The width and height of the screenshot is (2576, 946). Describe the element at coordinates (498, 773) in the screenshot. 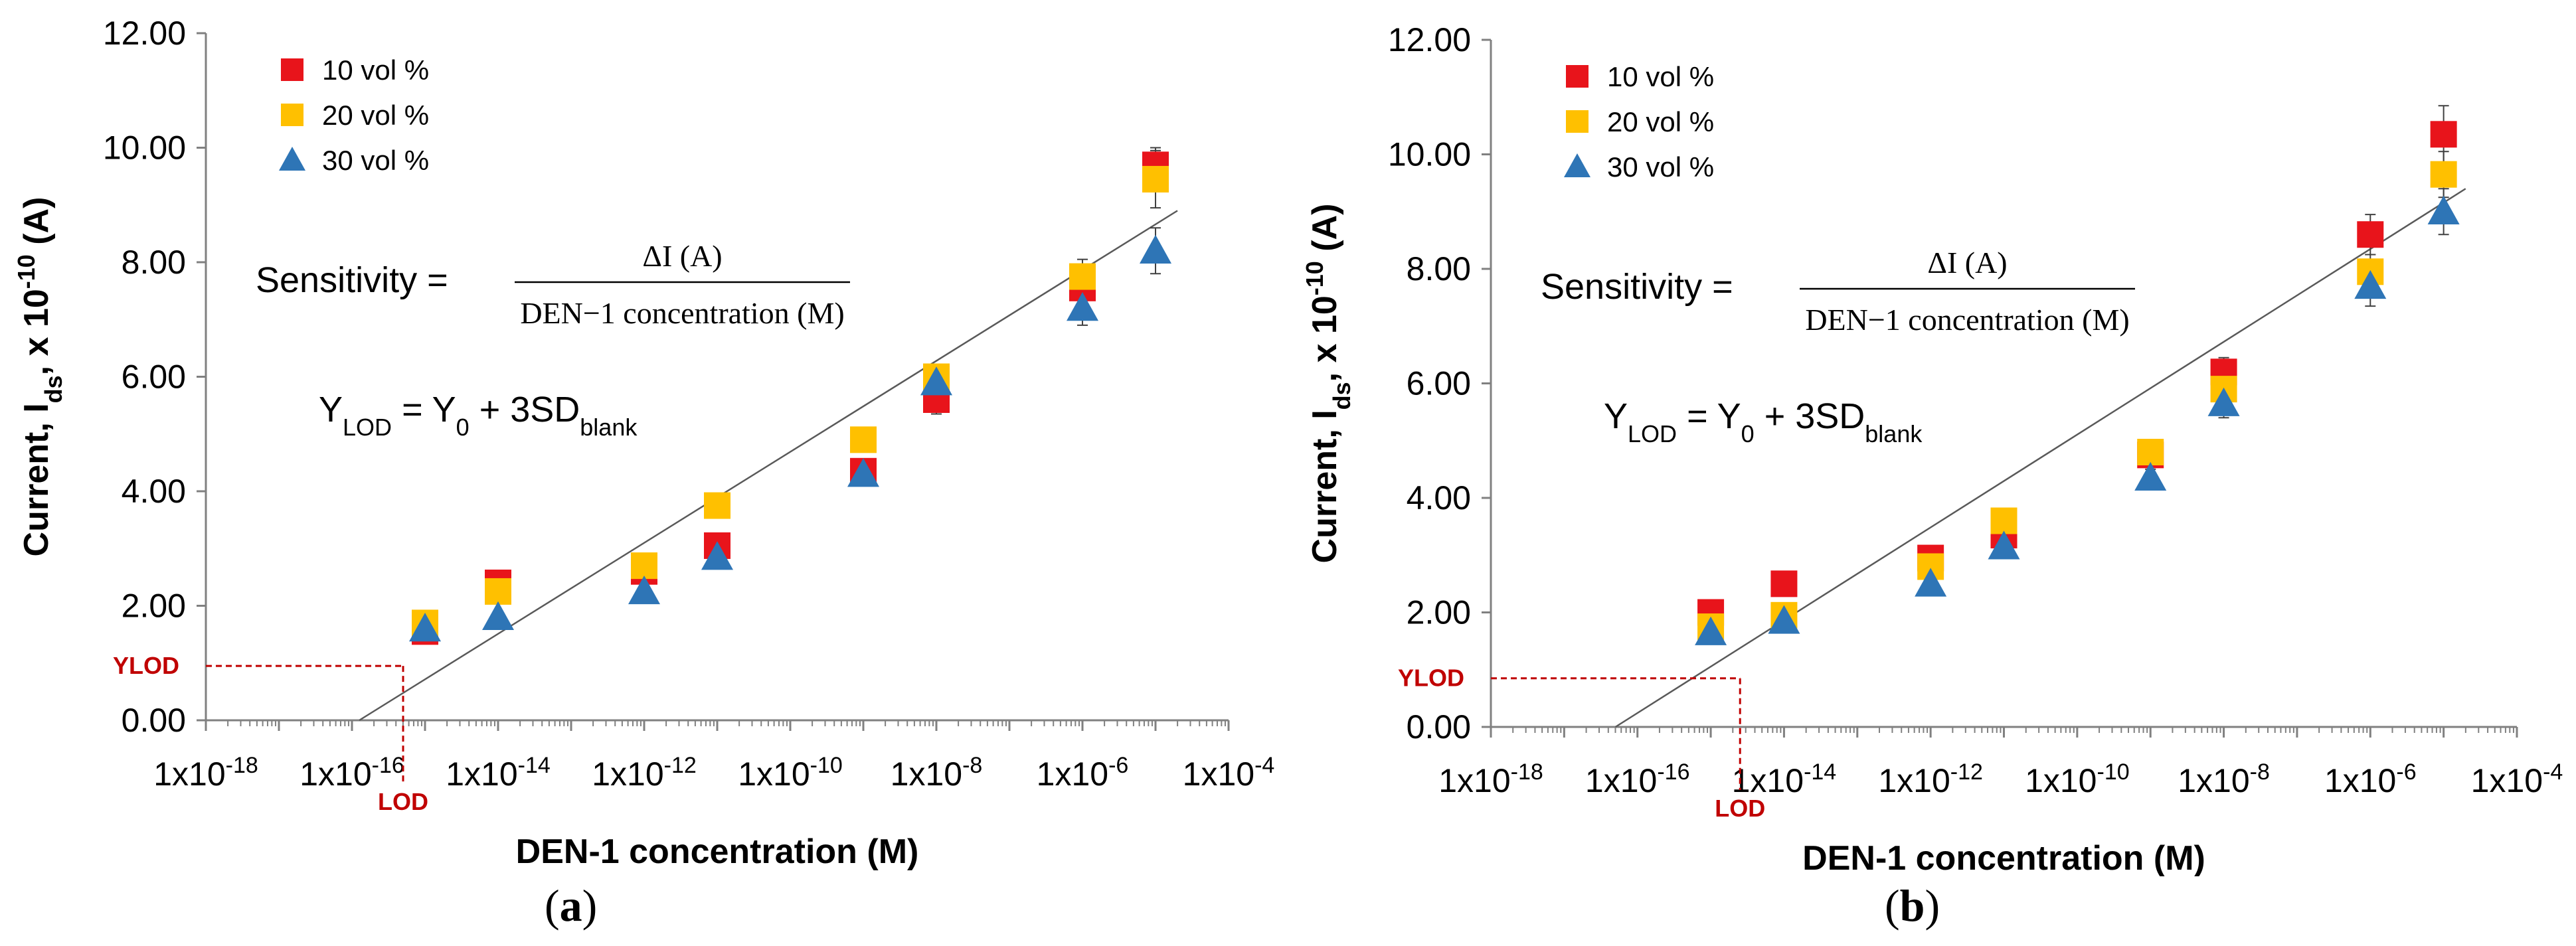

I see `chart-a-x-tick-label: 1x10⁻¹⁴` at that location.